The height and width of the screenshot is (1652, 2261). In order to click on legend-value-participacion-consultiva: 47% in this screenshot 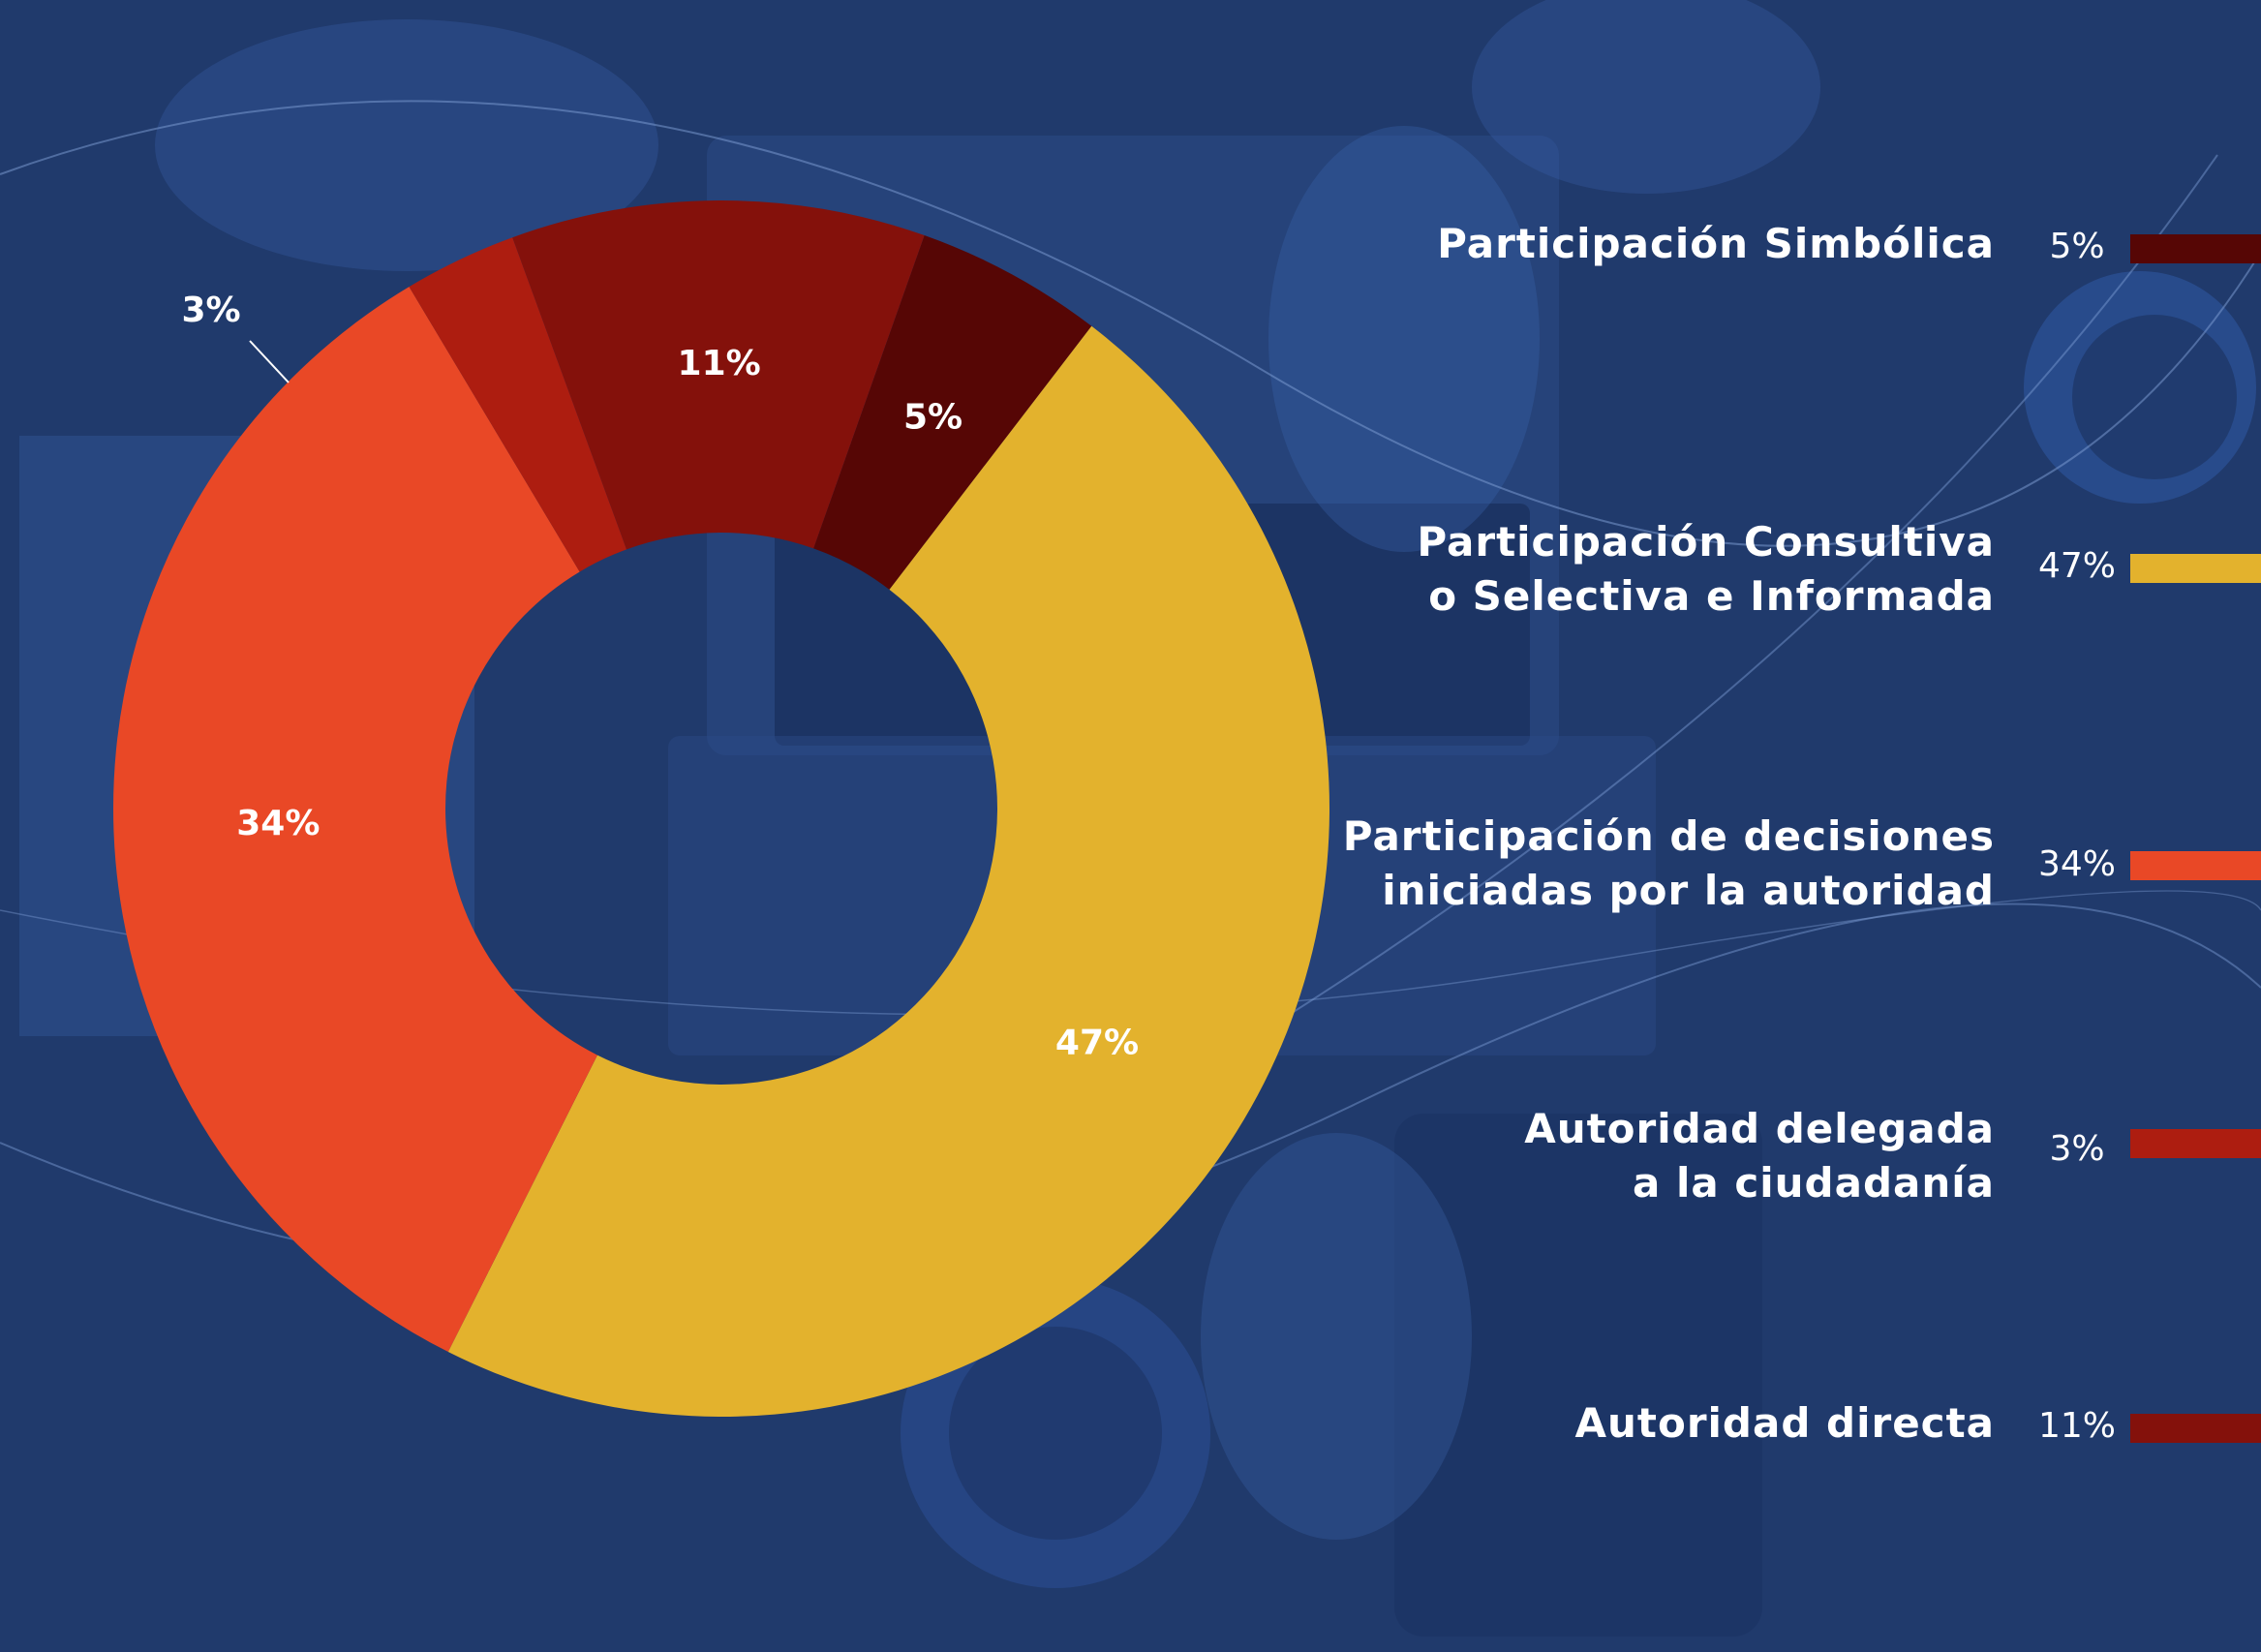, I will do `click(2076, 566)`.